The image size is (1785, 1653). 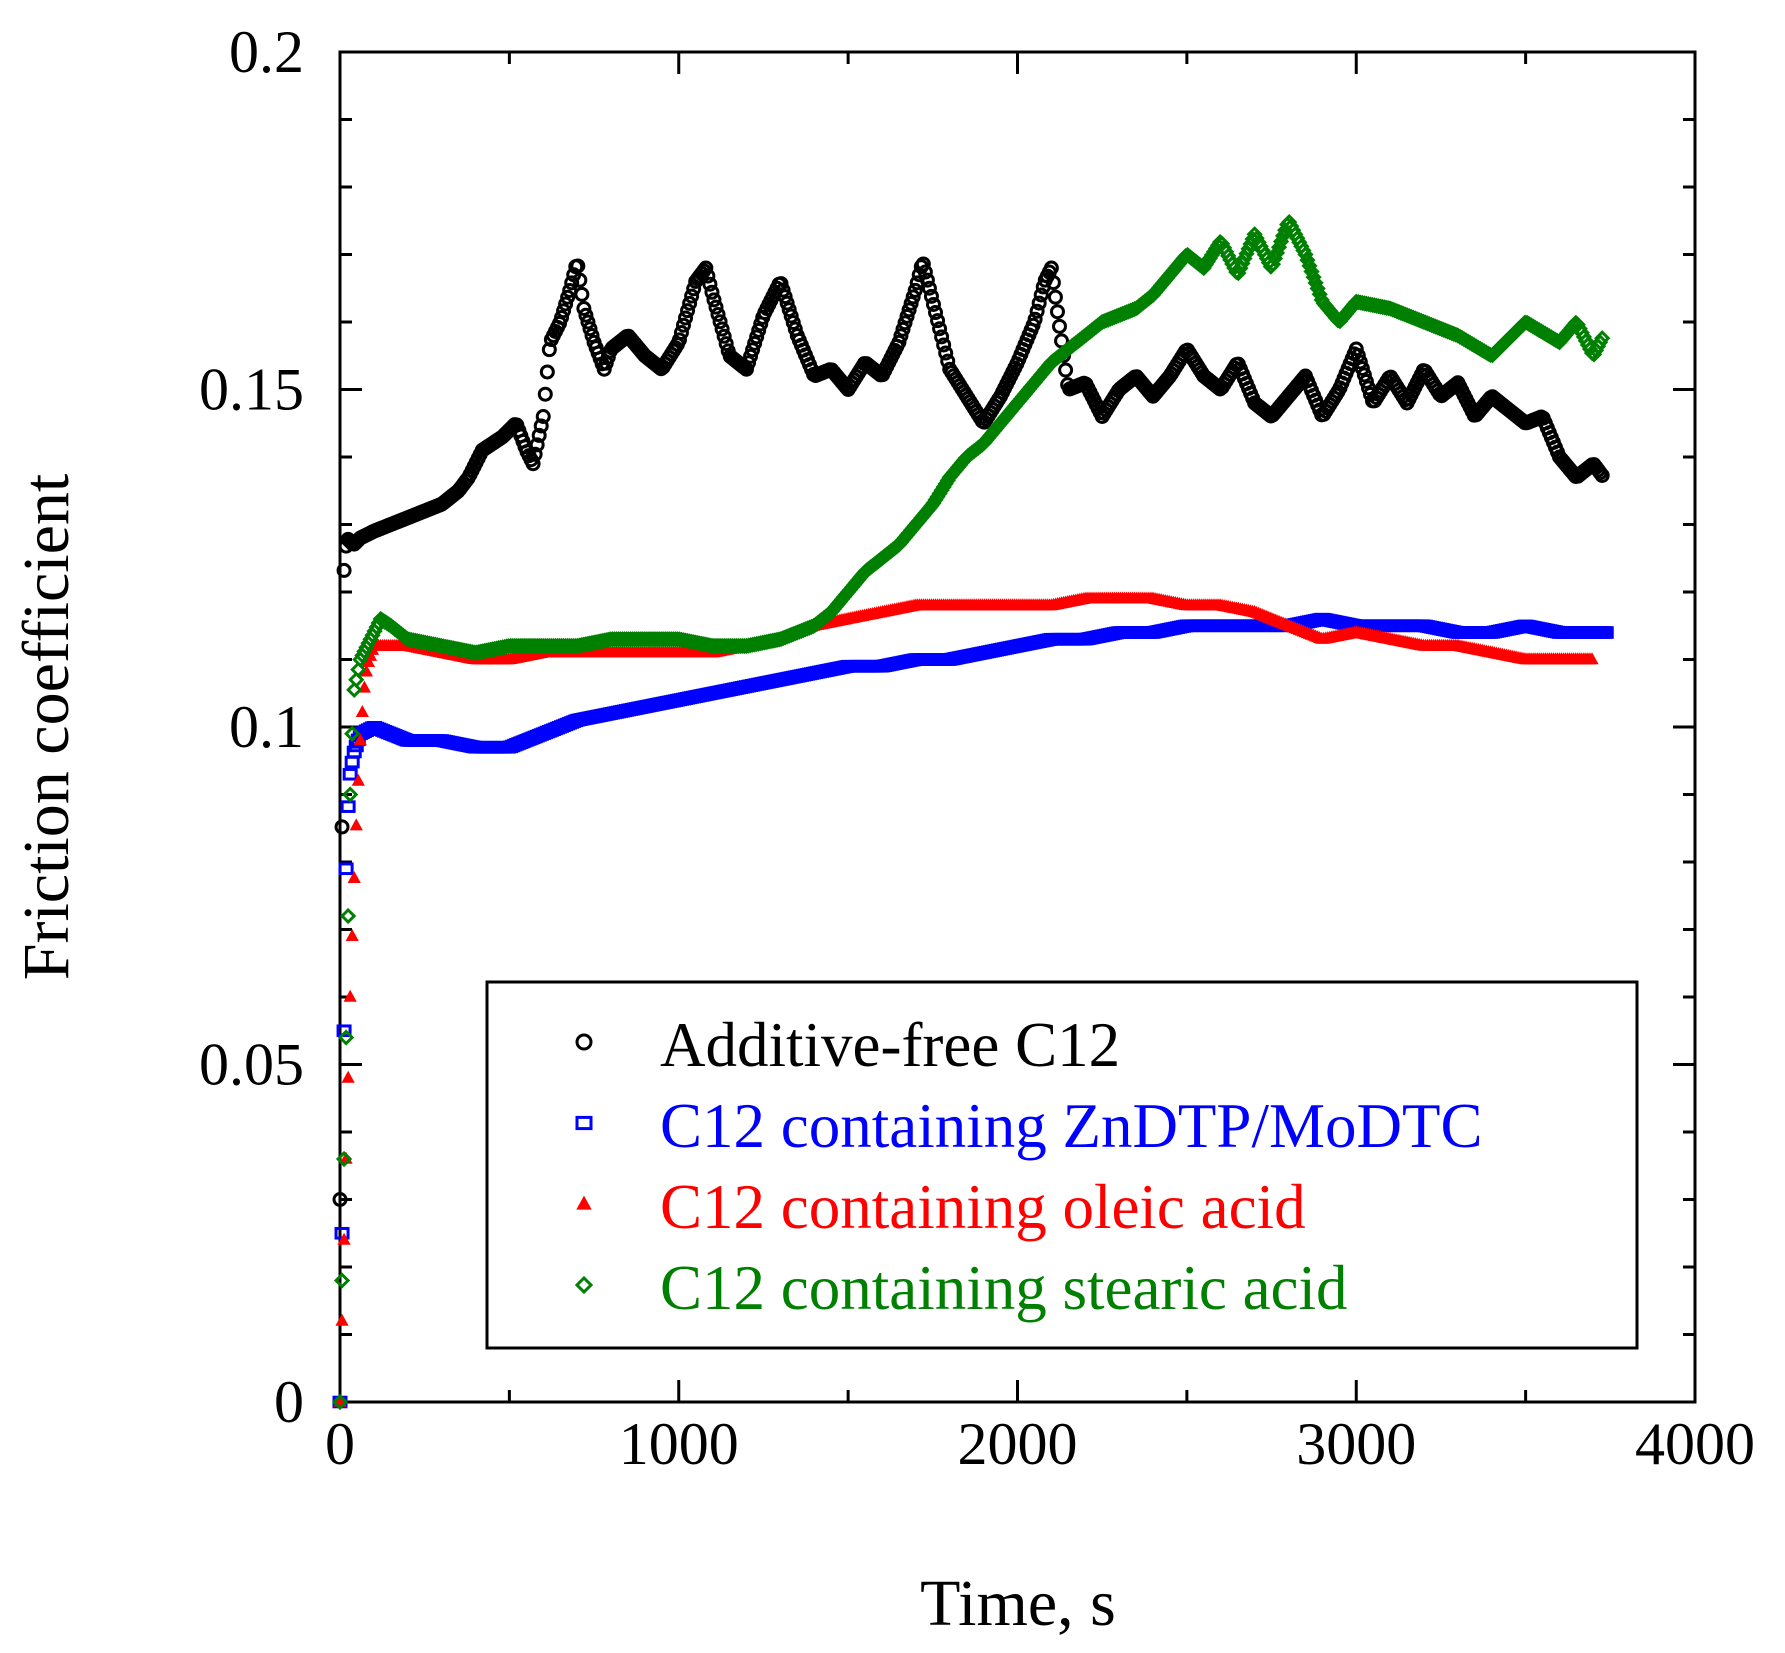 I want to click on legend-item: C12 containing stearic acid, so click(x=961, y=1288).